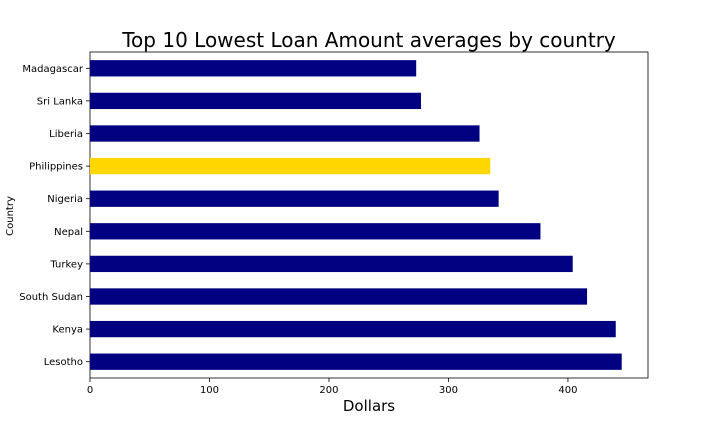 This screenshot has height=432, width=720. I want to click on y-tick-label: Nigeria, so click(65, 199).